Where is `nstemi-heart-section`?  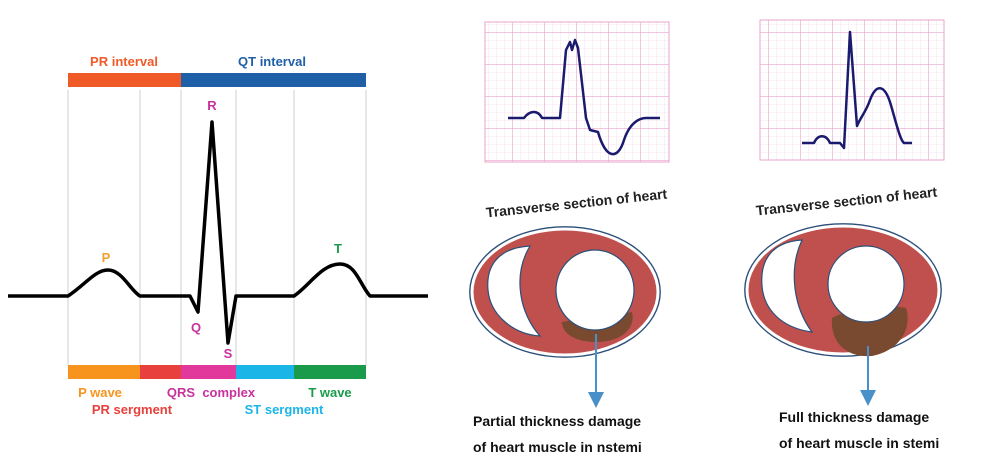 nstemi-heart-section is located at coordinates (565, 317).